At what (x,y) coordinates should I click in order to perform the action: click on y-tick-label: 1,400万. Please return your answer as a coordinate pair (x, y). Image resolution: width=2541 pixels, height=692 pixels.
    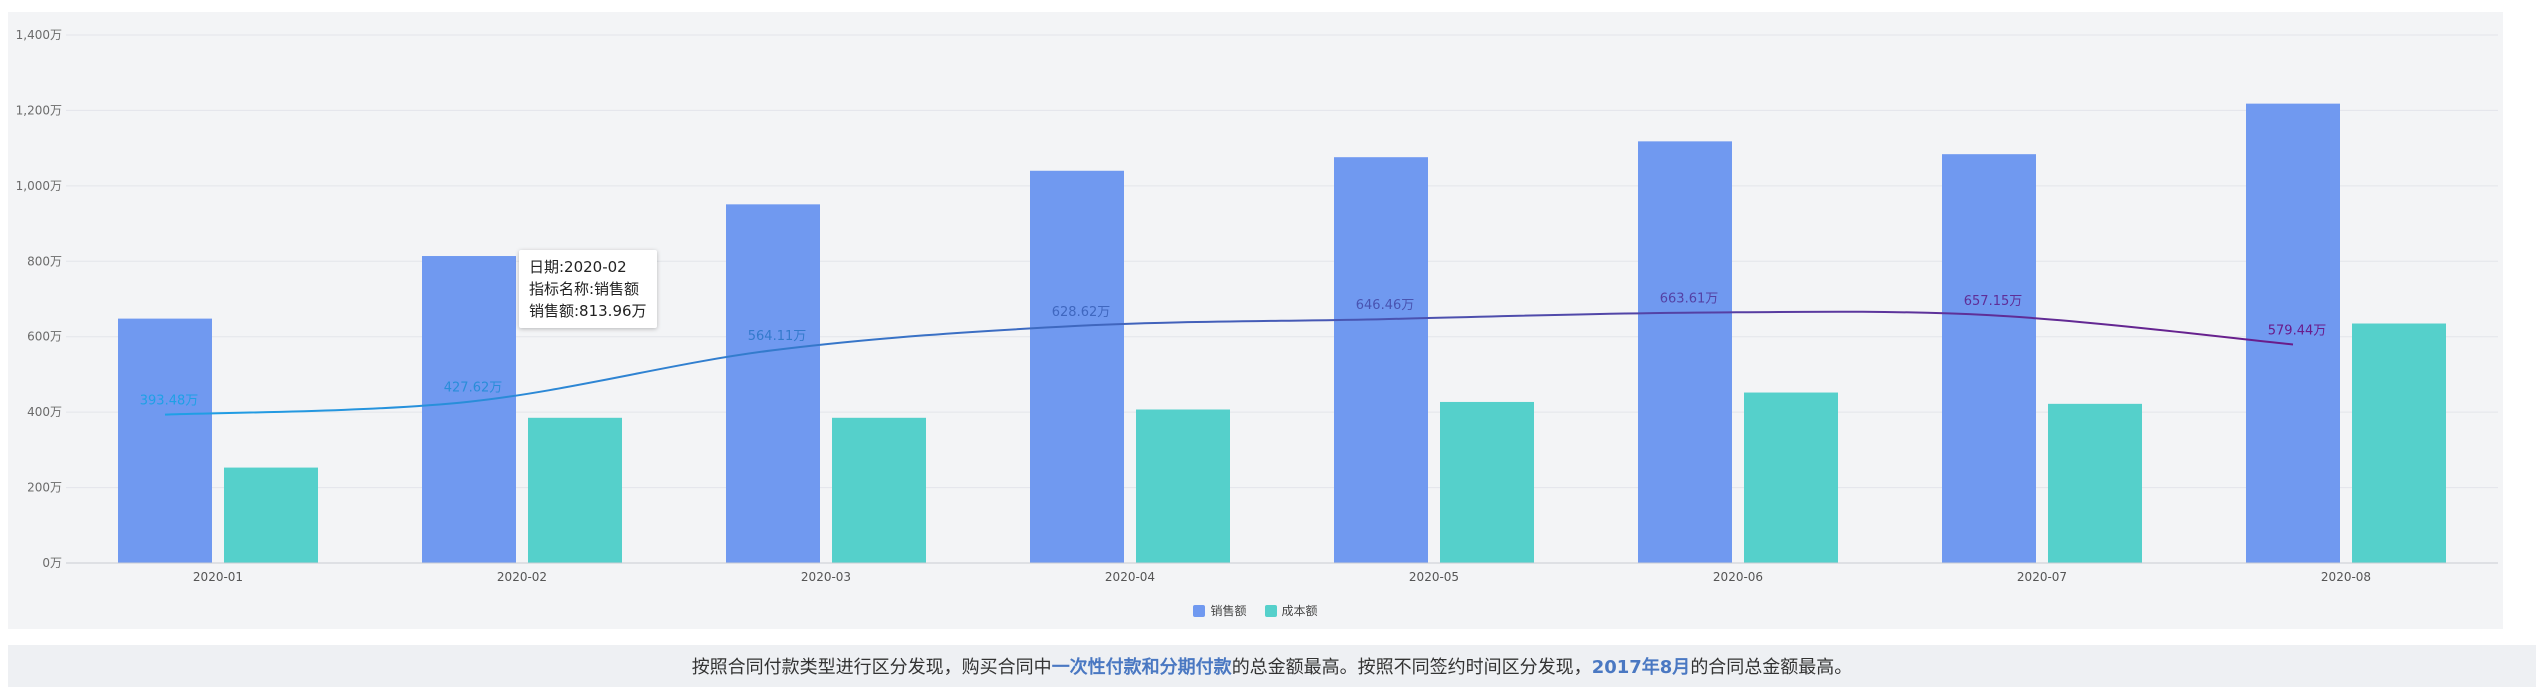
    Looking at the image, I should click on (39, 35).